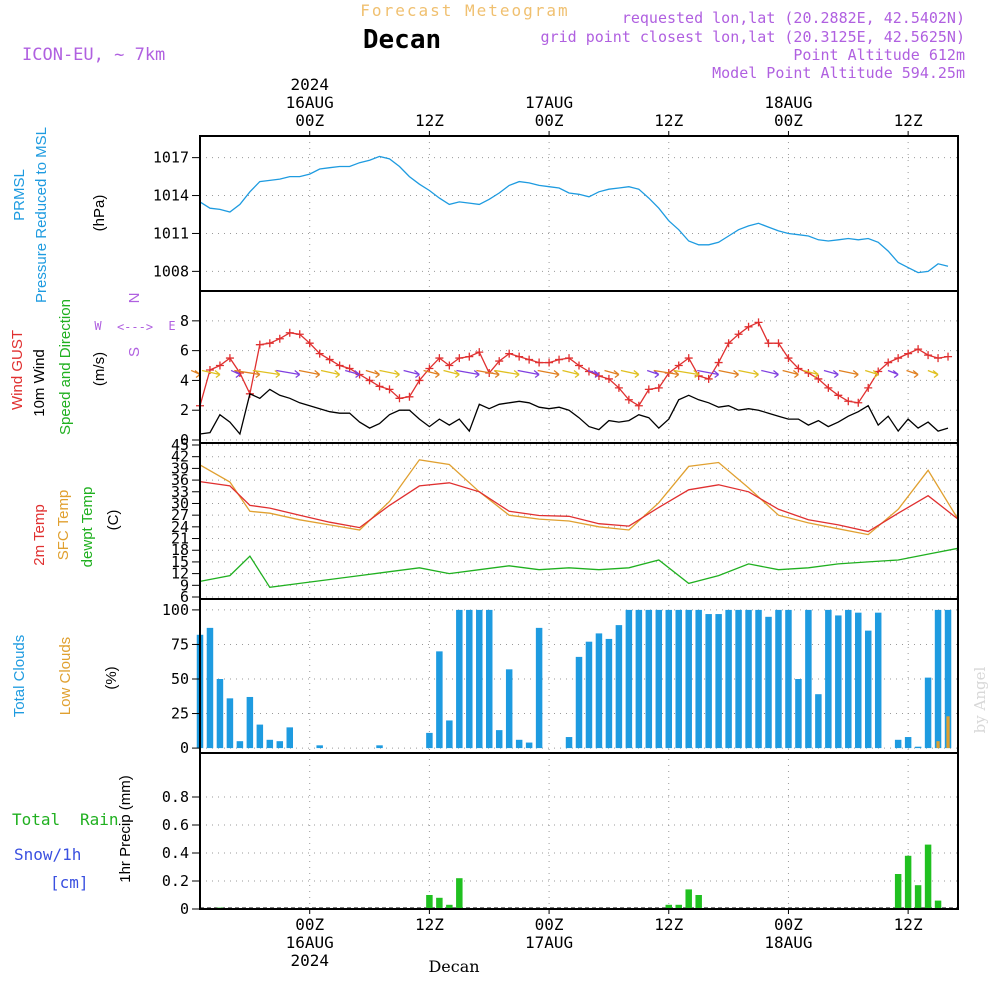  Describe the element at coordinates (579, 567) in the screenshot. I see `temp-line-dewpt-temp` at that location.